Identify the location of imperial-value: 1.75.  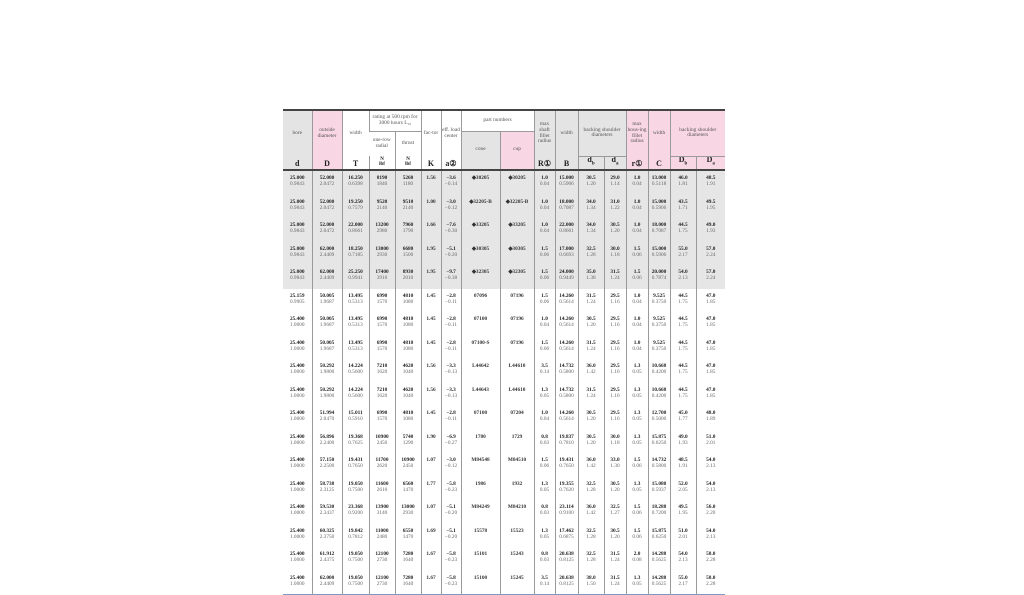
(683, 348).